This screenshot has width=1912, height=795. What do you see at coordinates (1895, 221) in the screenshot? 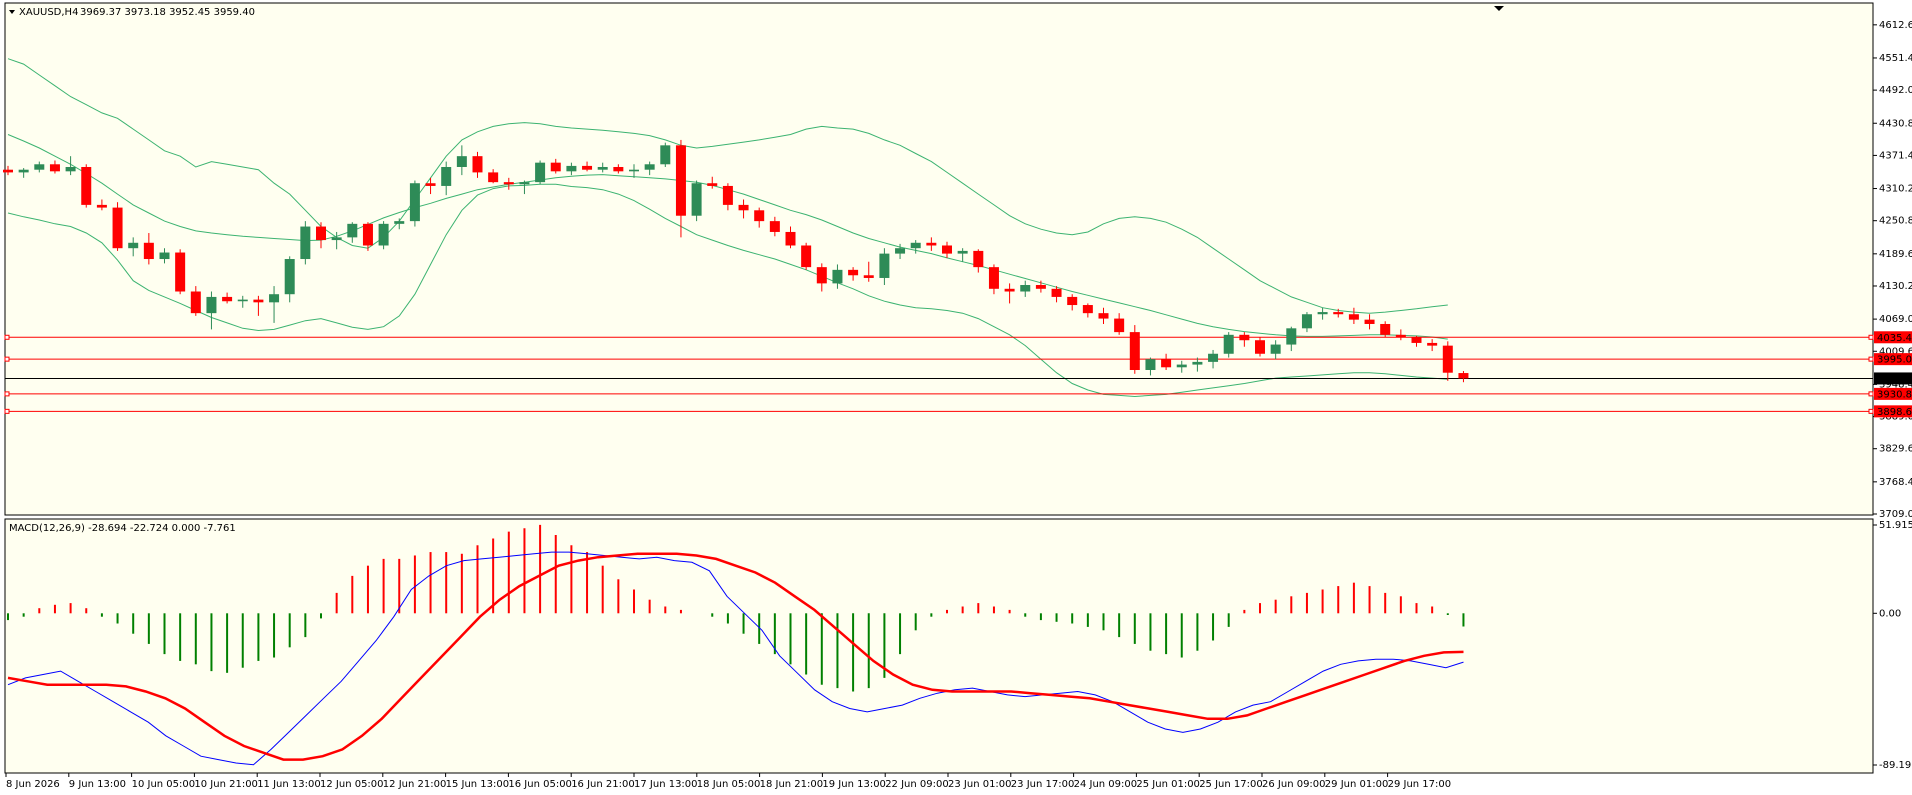
I see `price-tick-label: 4250.80` at bounding box center [1895, 221].